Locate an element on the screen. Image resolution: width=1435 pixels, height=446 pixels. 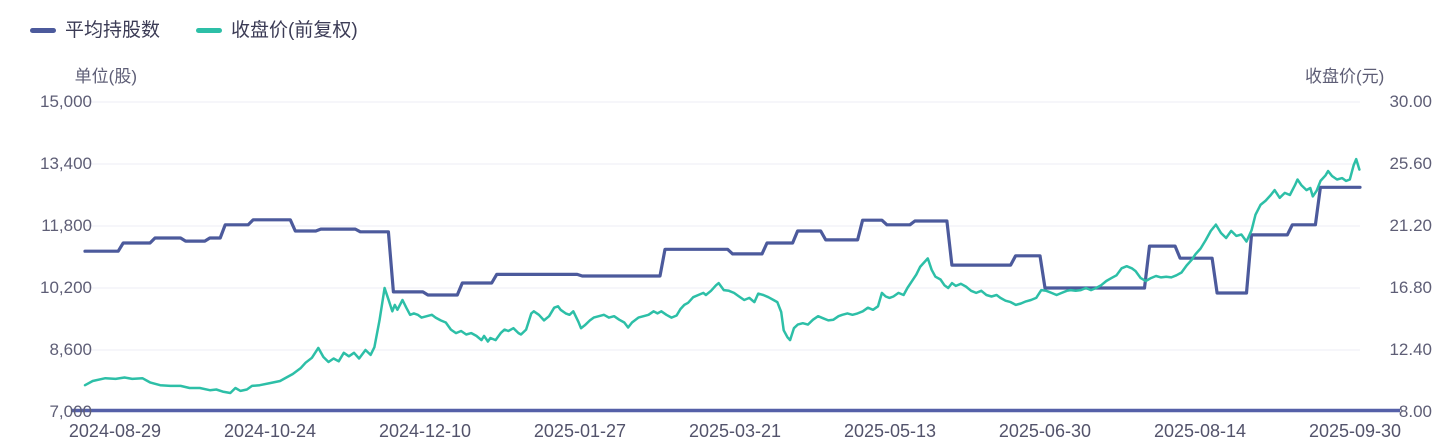
y-right-tick-label: 12.40 is located at coordinates (1410, 349).